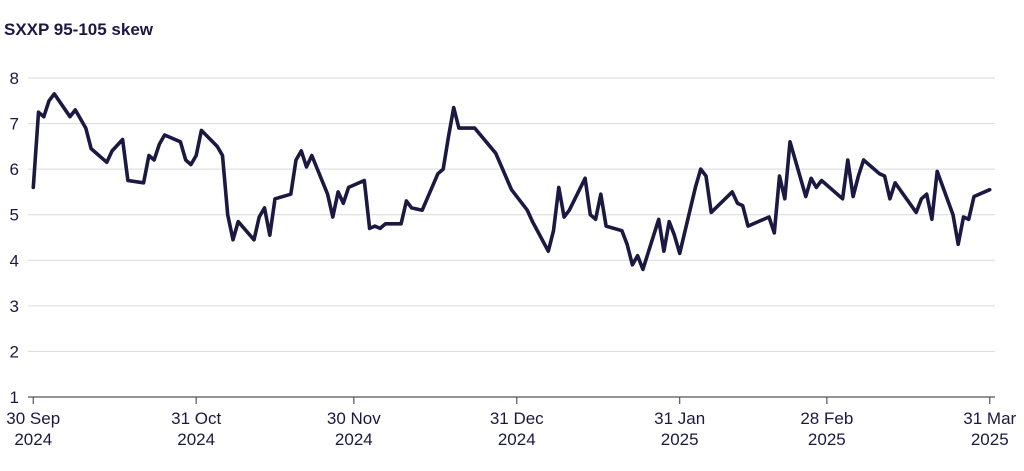 The image size is (1024, 471). Describe the element at coordinates (354, 429) in the screenshot. I see `x-tick-label: 30 Nov 2024` at that location.